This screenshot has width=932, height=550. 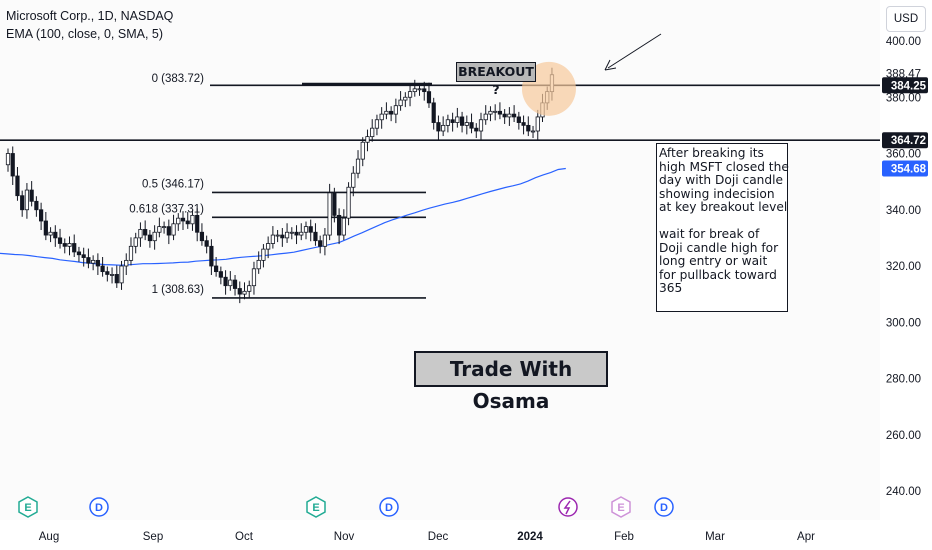 What do you see at coordinates (85, 34) in the screenshot?
I see `indicator-legend: EMA (100, close, 0, SMA, 5)` at bounding box center [85, 34].